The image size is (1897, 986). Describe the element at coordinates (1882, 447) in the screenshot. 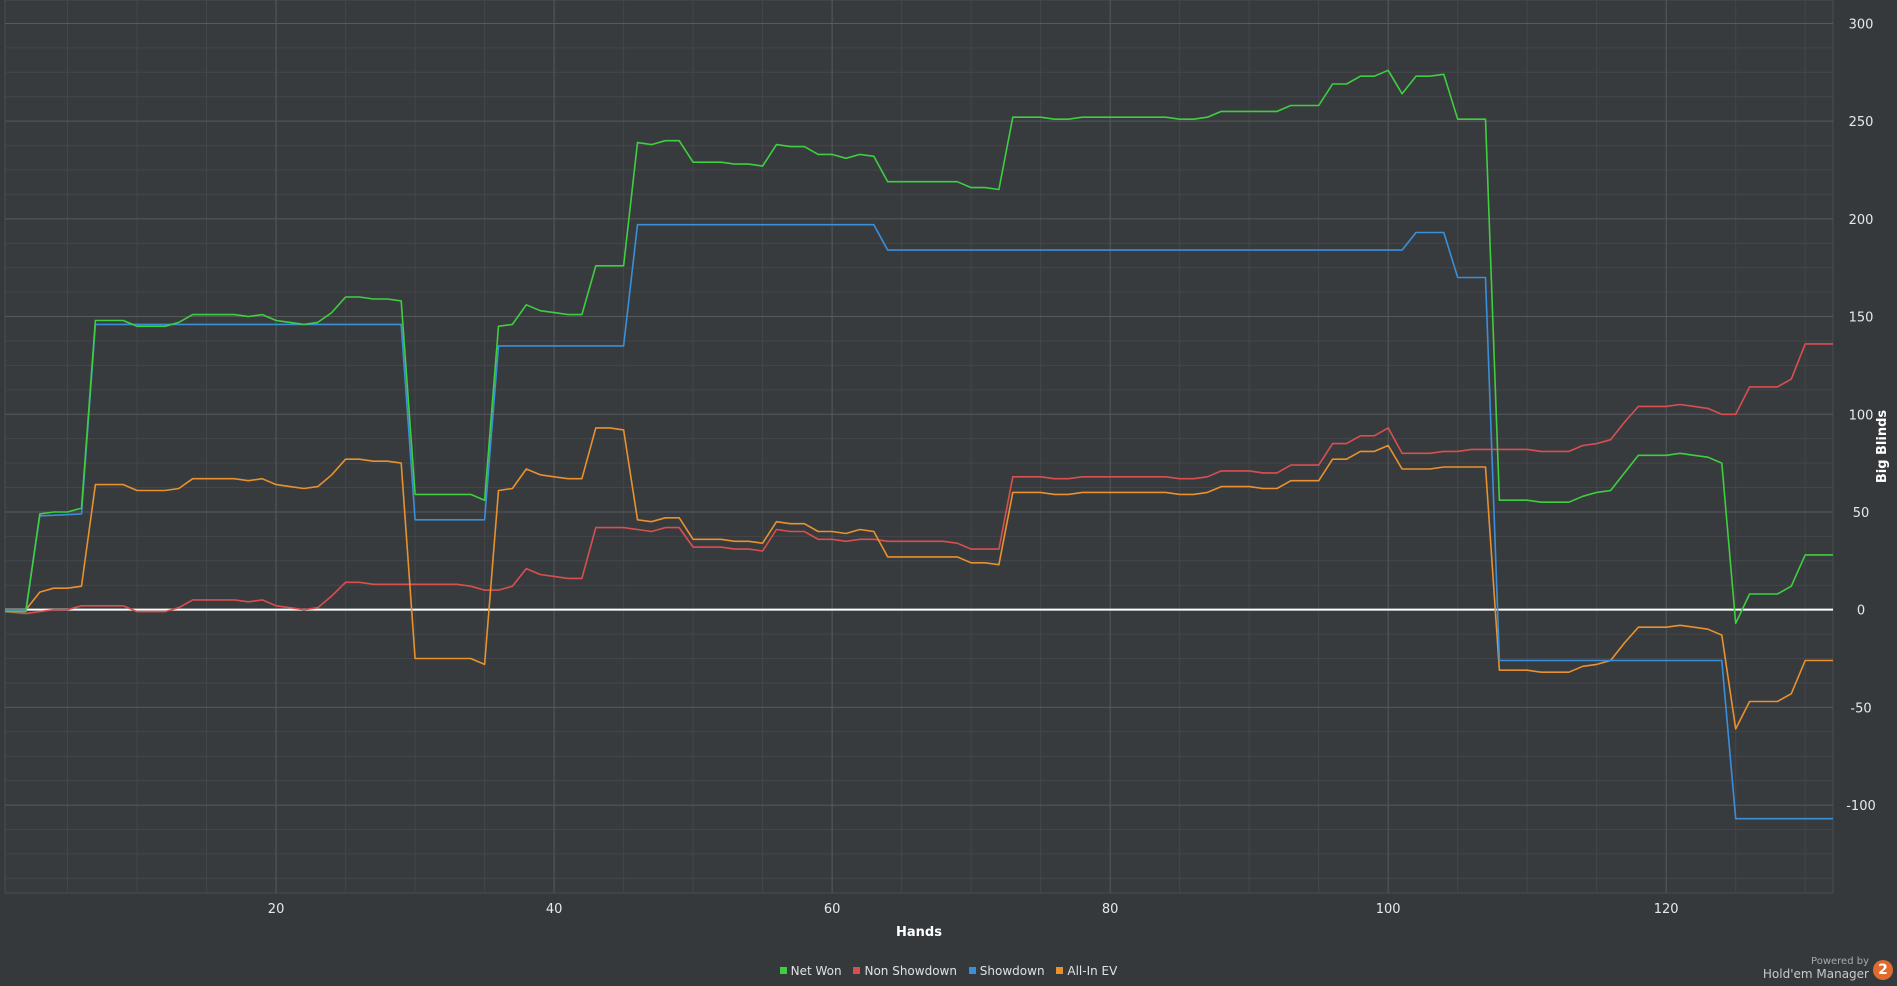

I see `y-axis-title: Big Blinds` at that location.